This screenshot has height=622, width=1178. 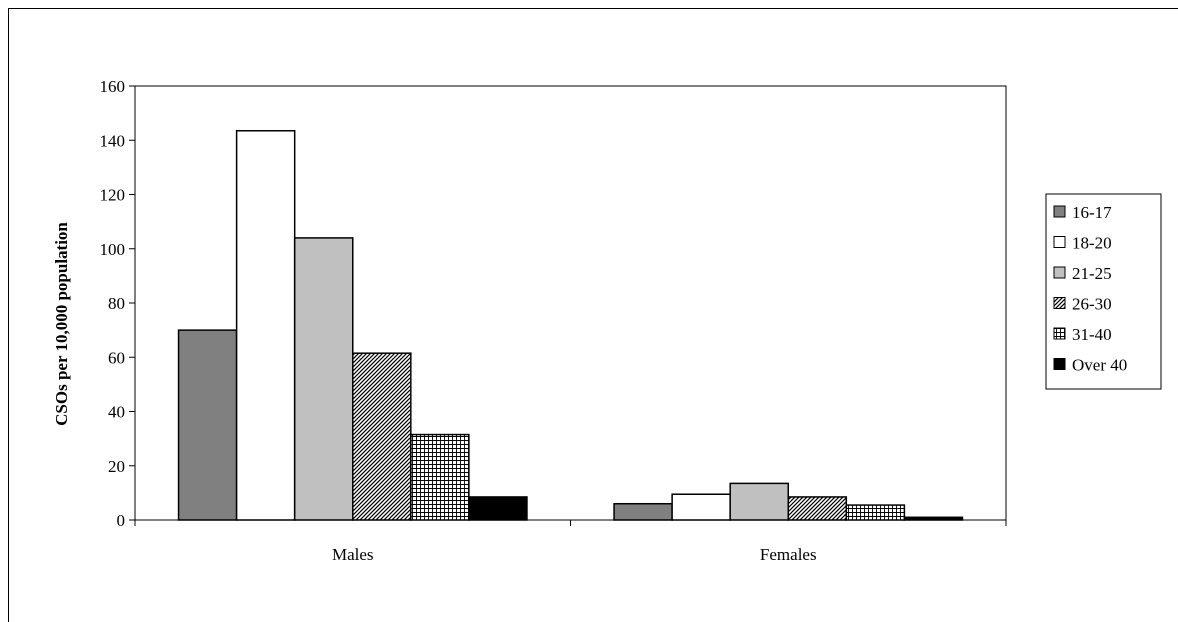 I want to click on y-tick-label: 160, so click(x=113, y=86).